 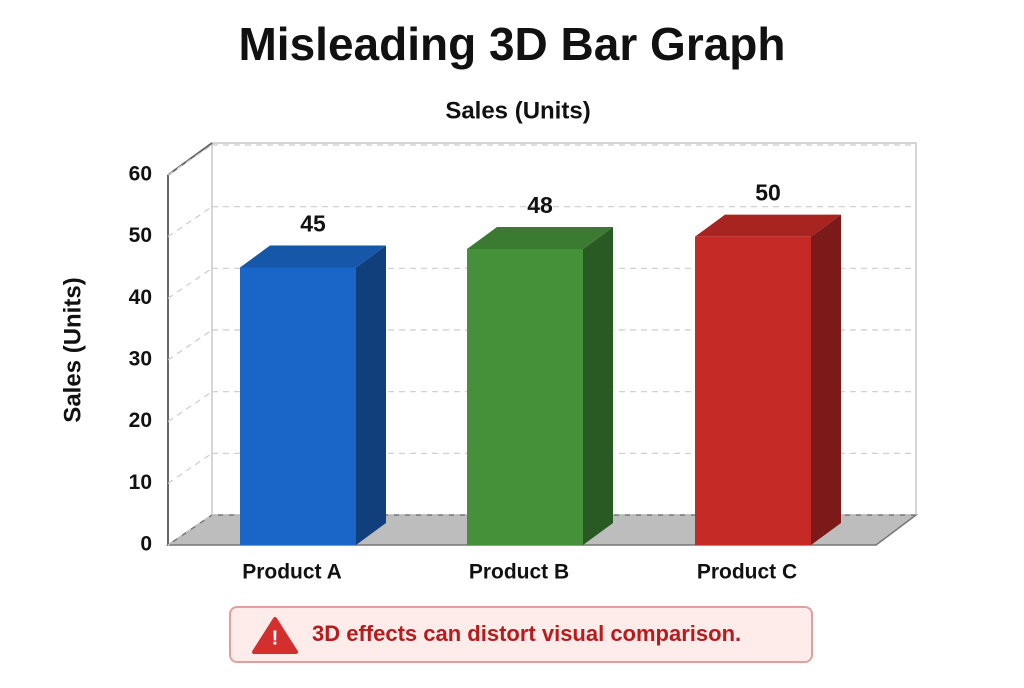 What do you see at coordinates (140, 297) in the screenshot?
I see `y-tick-label: 40` at bounding box center [140, 297].